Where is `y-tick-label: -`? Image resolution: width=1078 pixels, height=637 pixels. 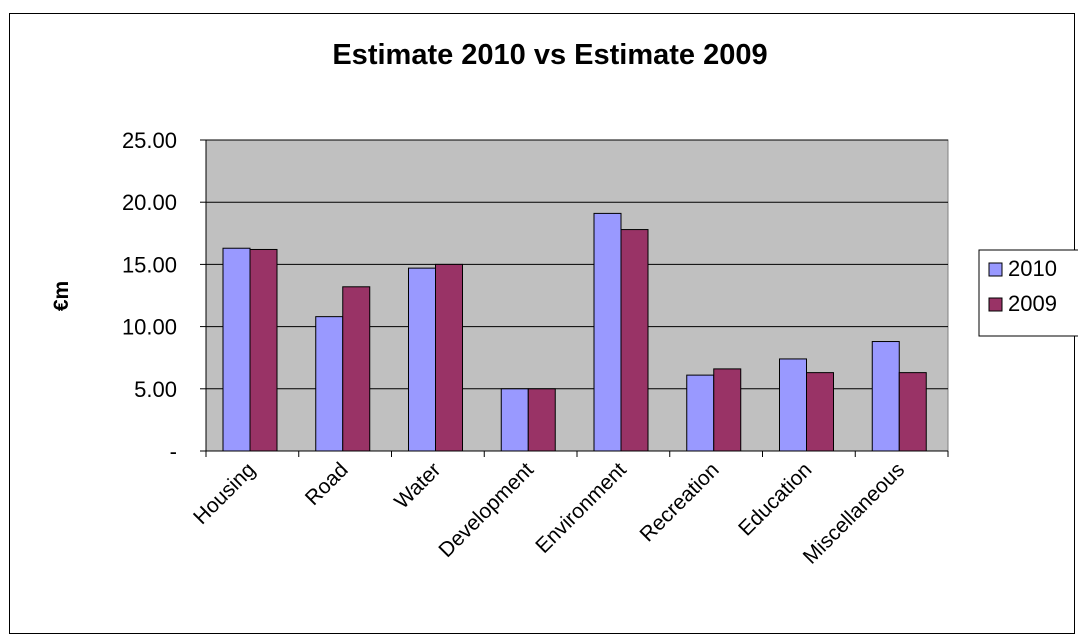
y-tick-label: - is located at coordinates (173, 451).